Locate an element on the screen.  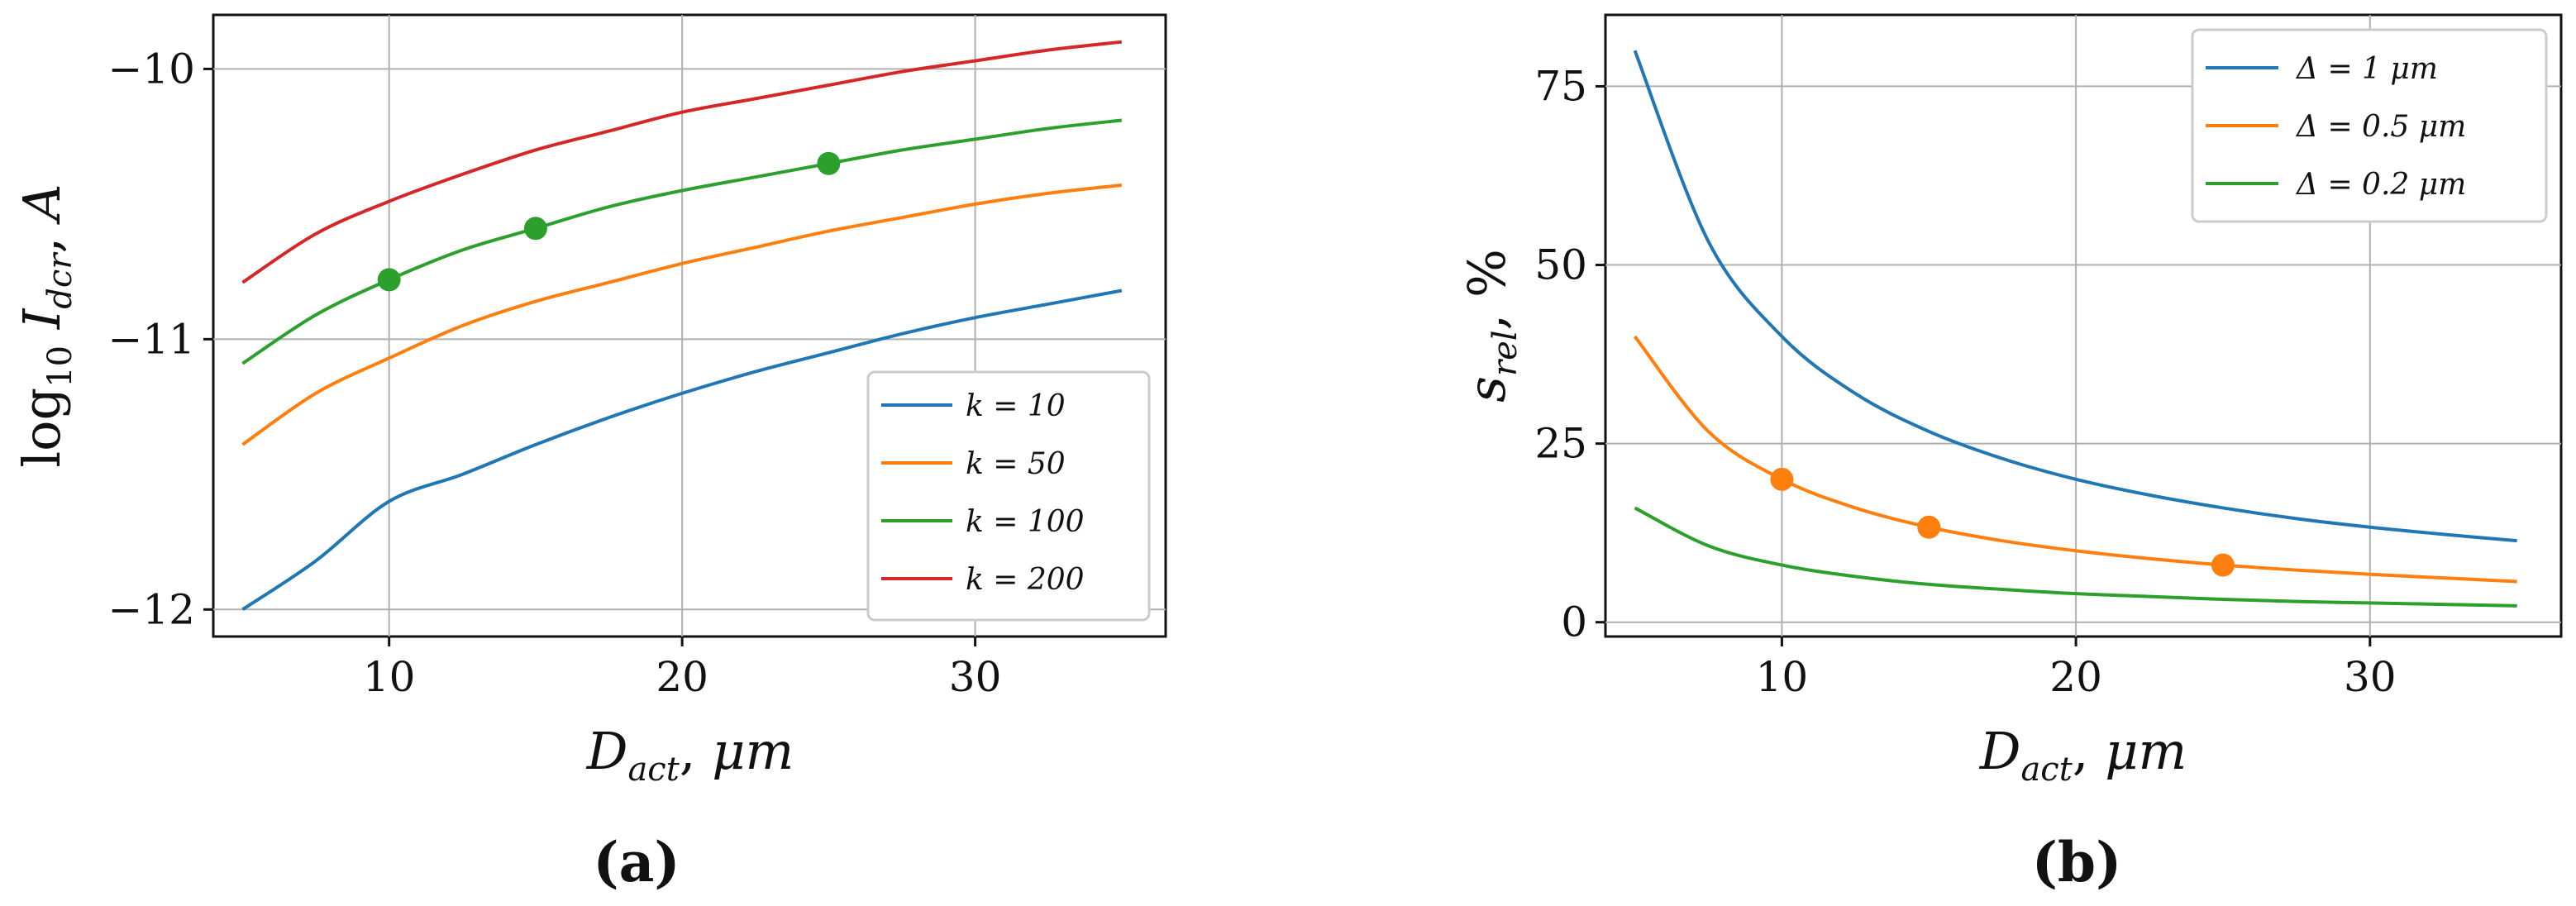
legend-a: k = 10 k = 50 k = 100 k = 200 is located at coordinates (1008, 496).